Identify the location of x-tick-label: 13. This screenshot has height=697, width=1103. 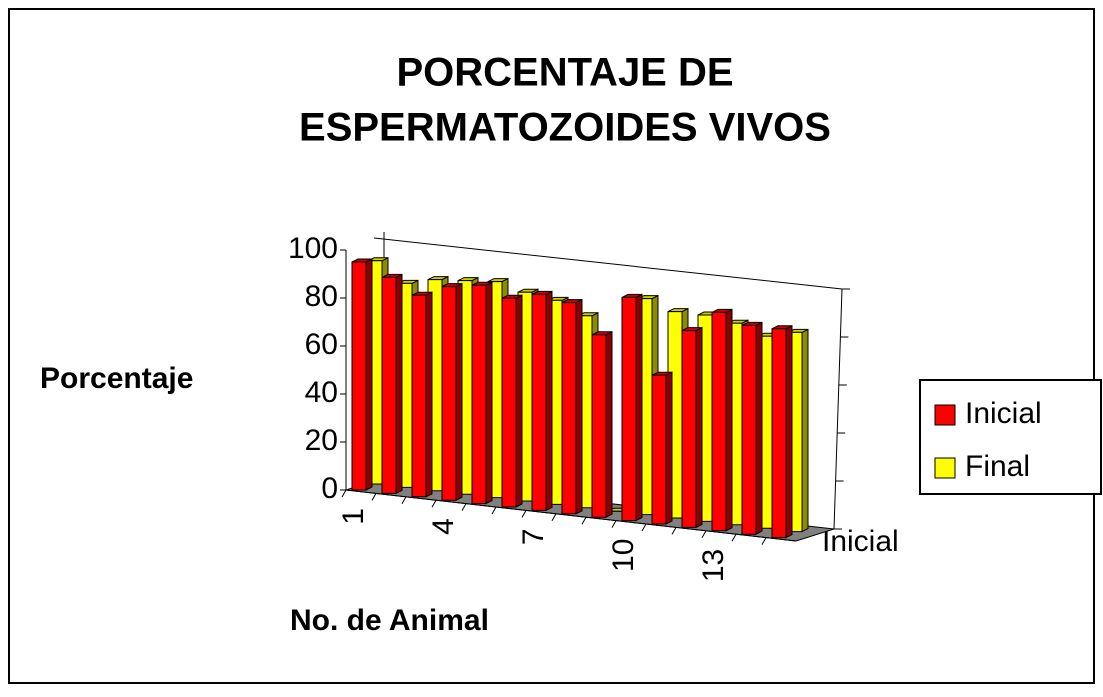
(713, 565).